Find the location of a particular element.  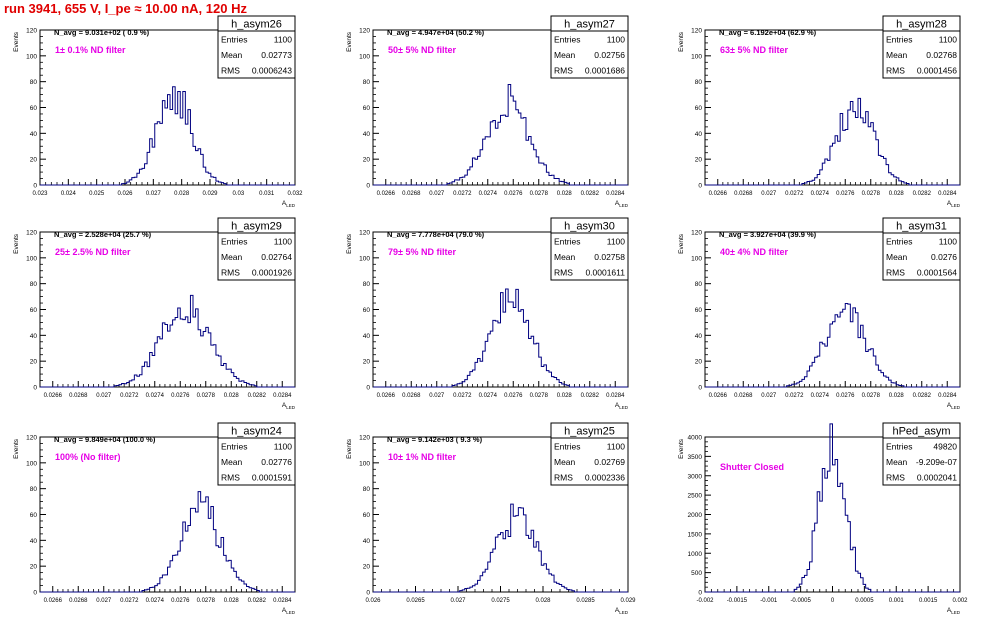

x-tick-label: 0.031 is located at coordinates (267, 194).